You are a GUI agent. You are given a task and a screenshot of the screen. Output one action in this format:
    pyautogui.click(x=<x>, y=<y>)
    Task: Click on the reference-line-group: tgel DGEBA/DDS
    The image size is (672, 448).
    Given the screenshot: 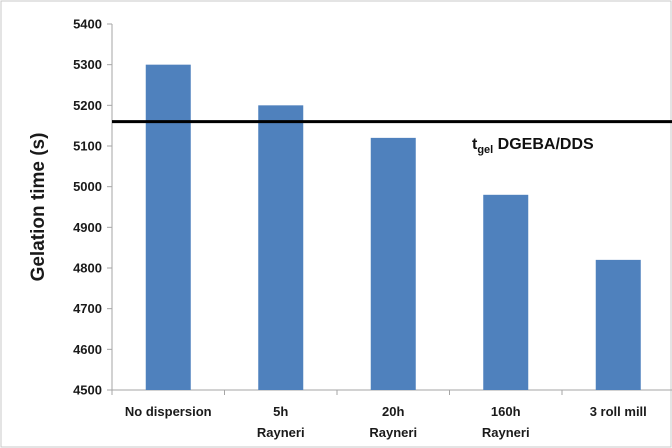 What is the action you would take?
    pyautogui.click(x=392, y=138)
    